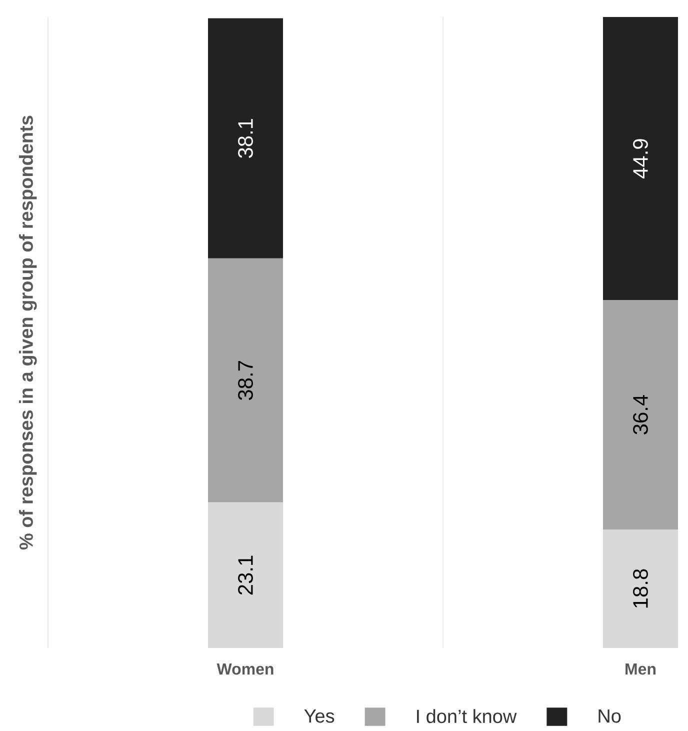  I want to click on data-label: 44.9, so click(640, 158).